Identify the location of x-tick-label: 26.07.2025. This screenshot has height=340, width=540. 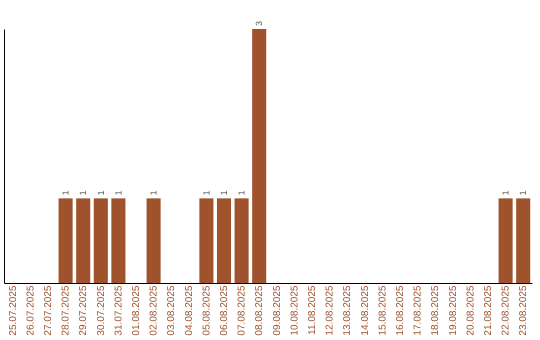
(30, 310).